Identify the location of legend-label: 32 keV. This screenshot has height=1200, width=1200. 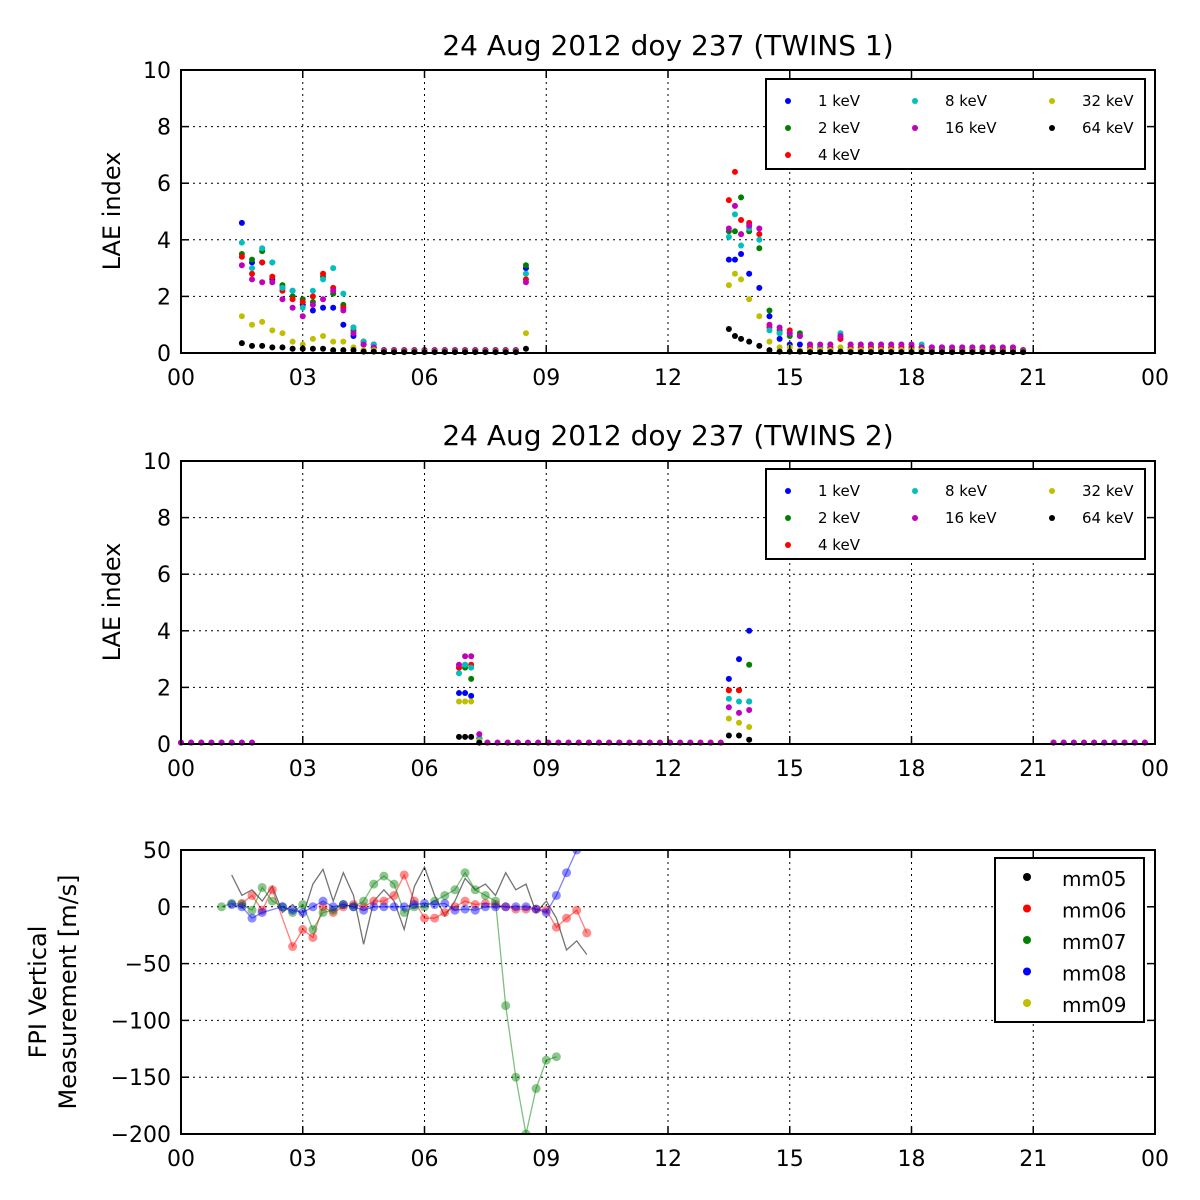
(1108, 491).